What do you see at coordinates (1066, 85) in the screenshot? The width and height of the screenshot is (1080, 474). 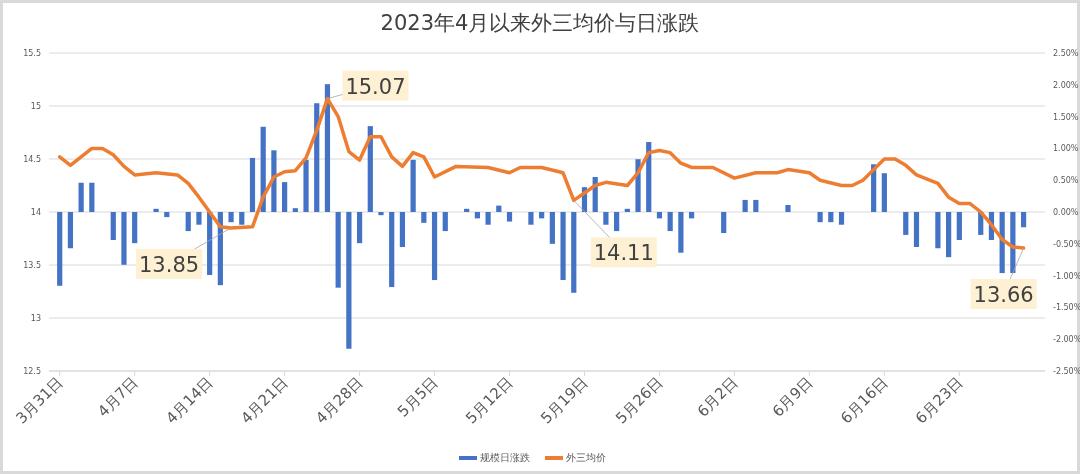 I see `y2-tick-label: 2.00%` at bounding box center [1066, 85].